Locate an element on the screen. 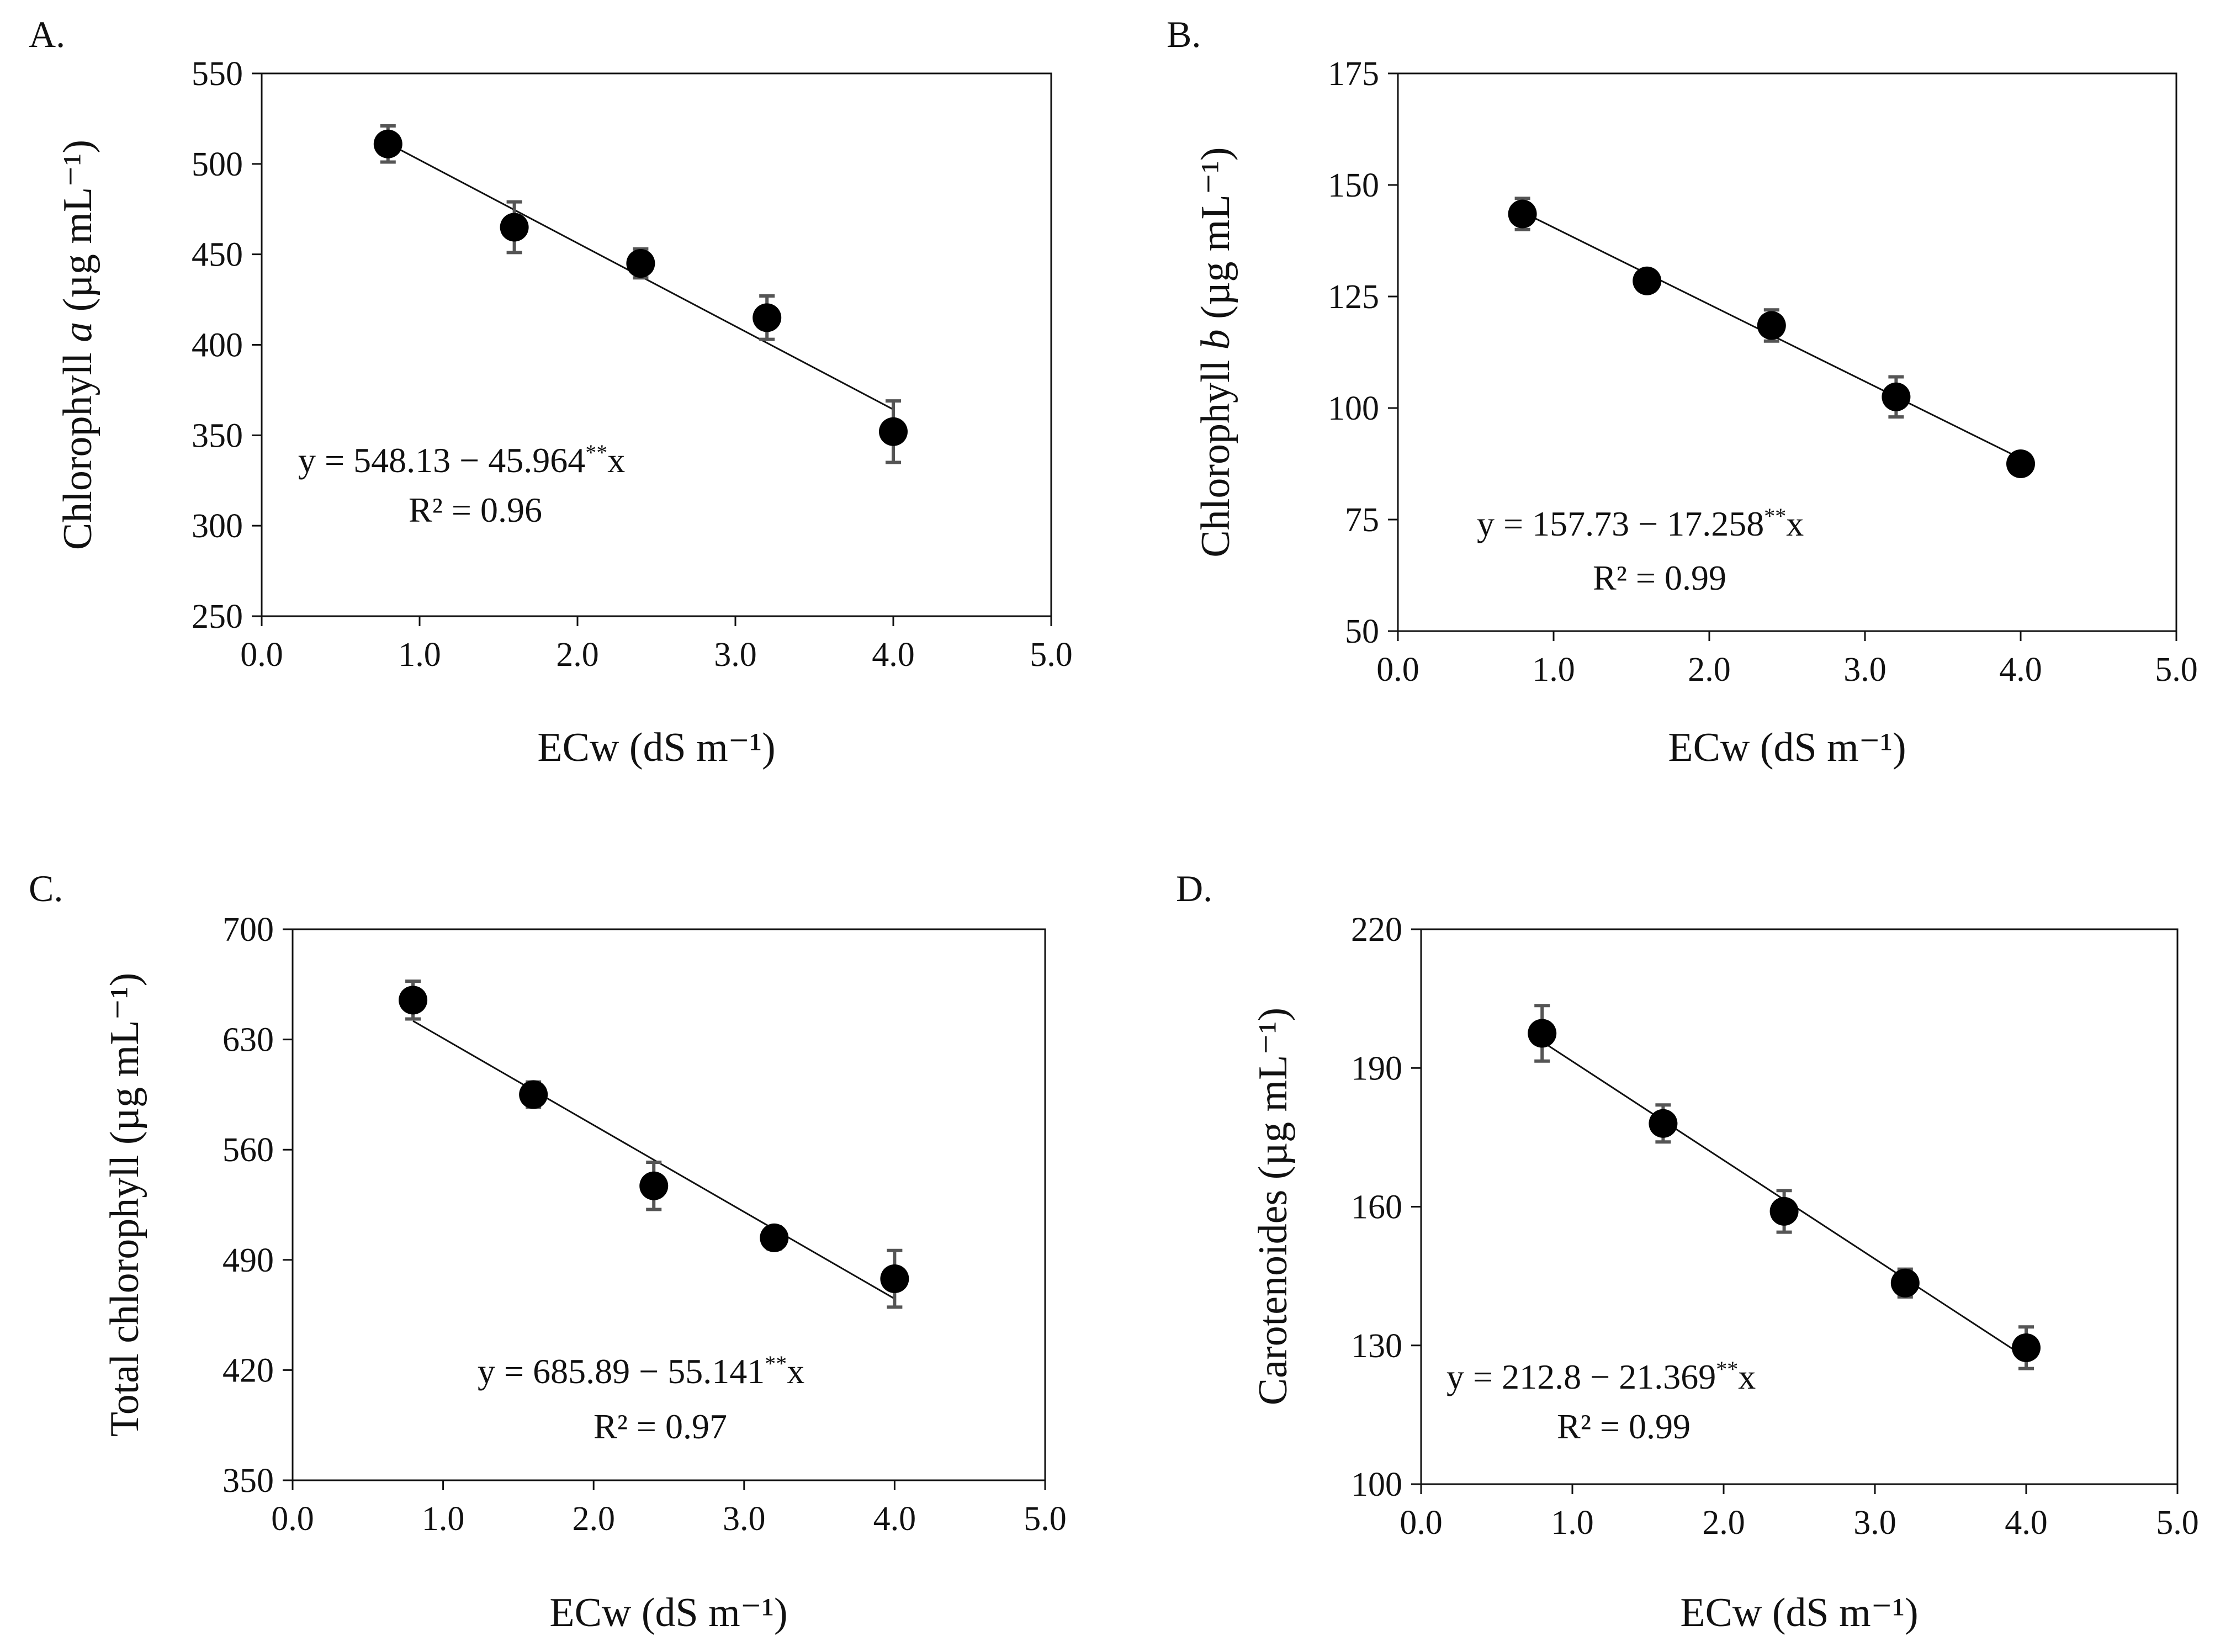 Image resolution: width=2215 pixels, height=1652 pixels. y-tick-label: 175 is located at coordinates (1354, 74).